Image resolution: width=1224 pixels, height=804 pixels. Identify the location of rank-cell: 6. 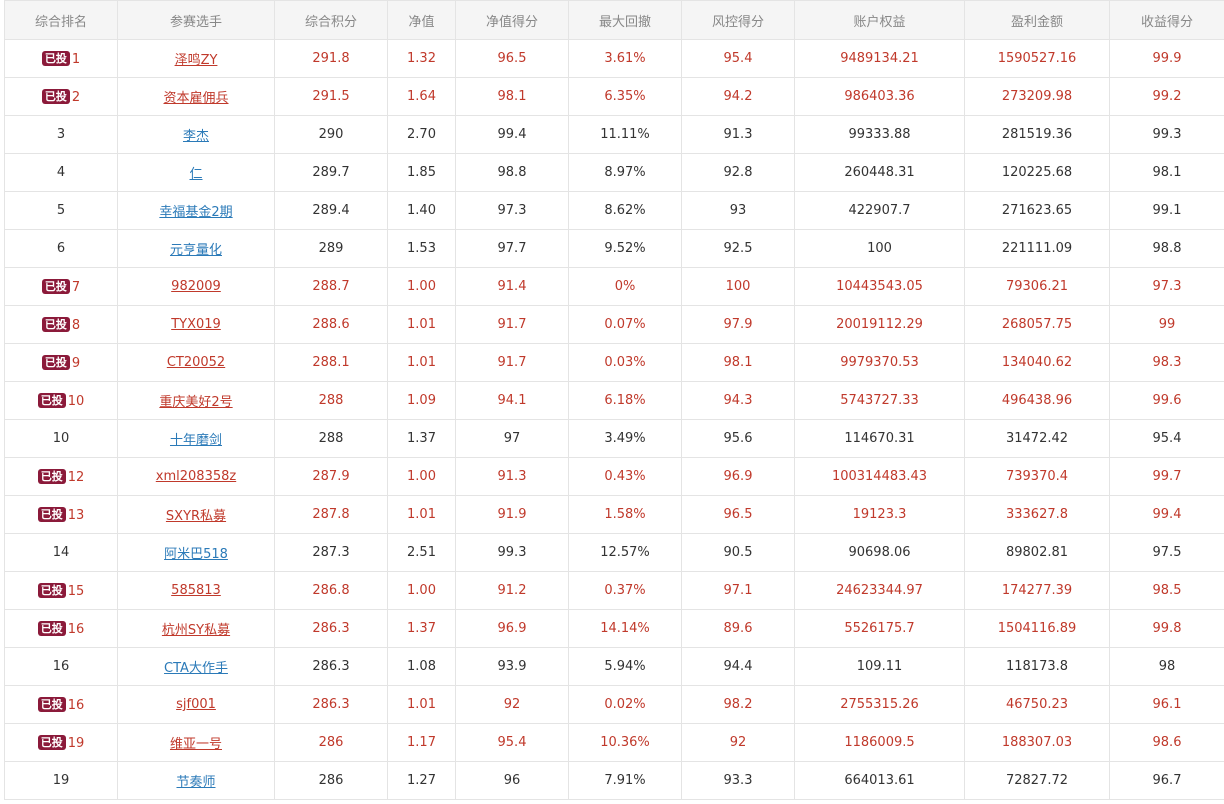
(61, 248).